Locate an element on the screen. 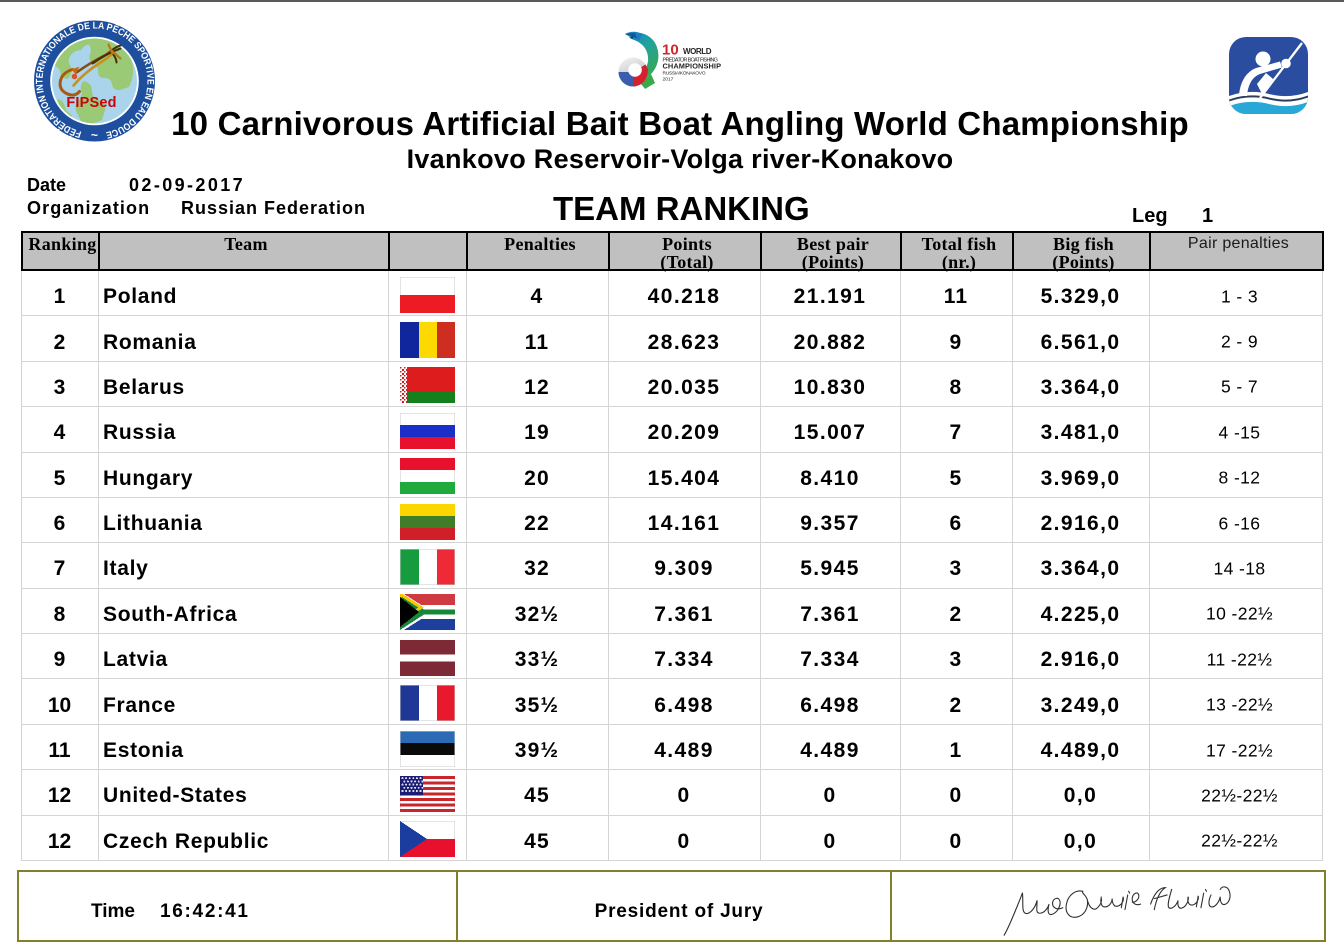 The height and width of the screenshot is (951, 1344). svg-text: 2017 is located at coordinates (668, 80).